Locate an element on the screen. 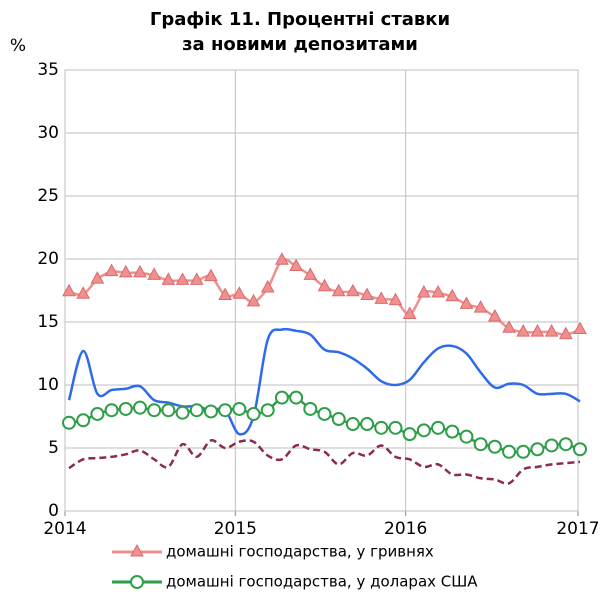 This screenshot has width=606, height=594. y-tick-label: 25 is located at coordinates (48, 196).